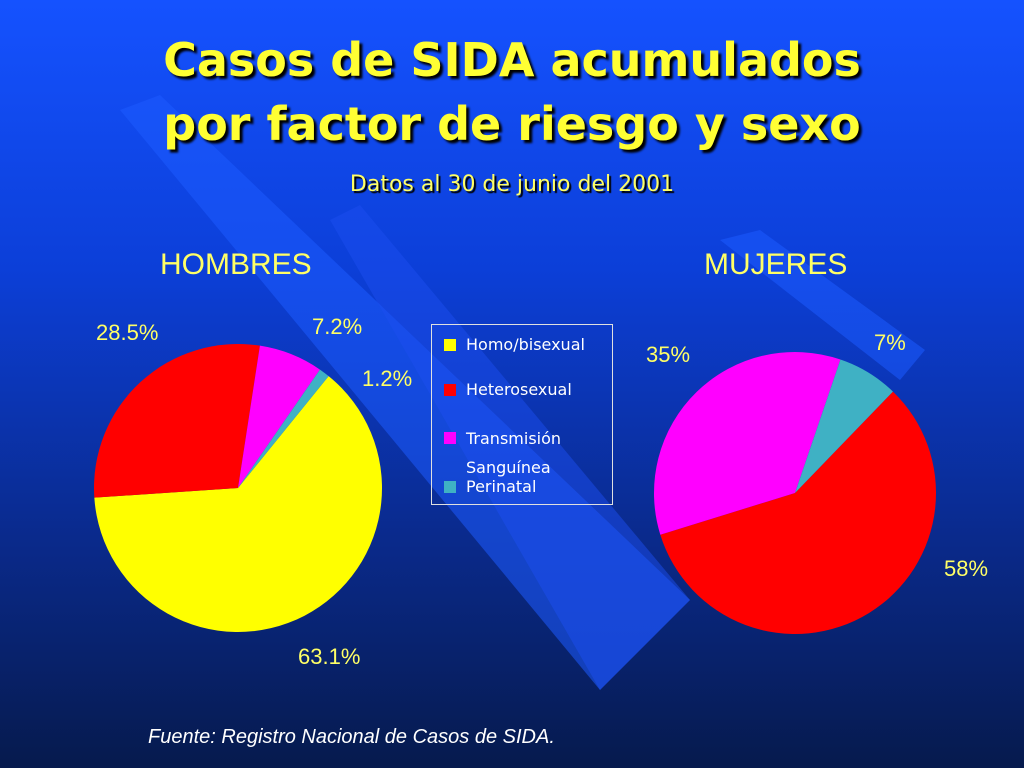  Describe the element at coordinates (512, 60) in the screenshot. I see `title-line-1: Casos de SIDA acumulados` at that location.